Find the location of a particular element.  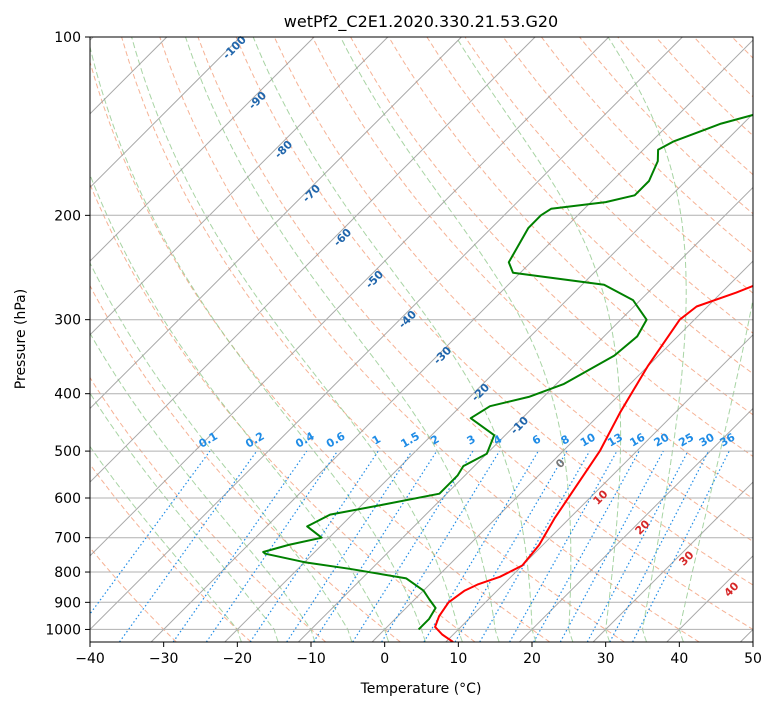

x-tick-label: 50 is located at coordinates (753, 659).